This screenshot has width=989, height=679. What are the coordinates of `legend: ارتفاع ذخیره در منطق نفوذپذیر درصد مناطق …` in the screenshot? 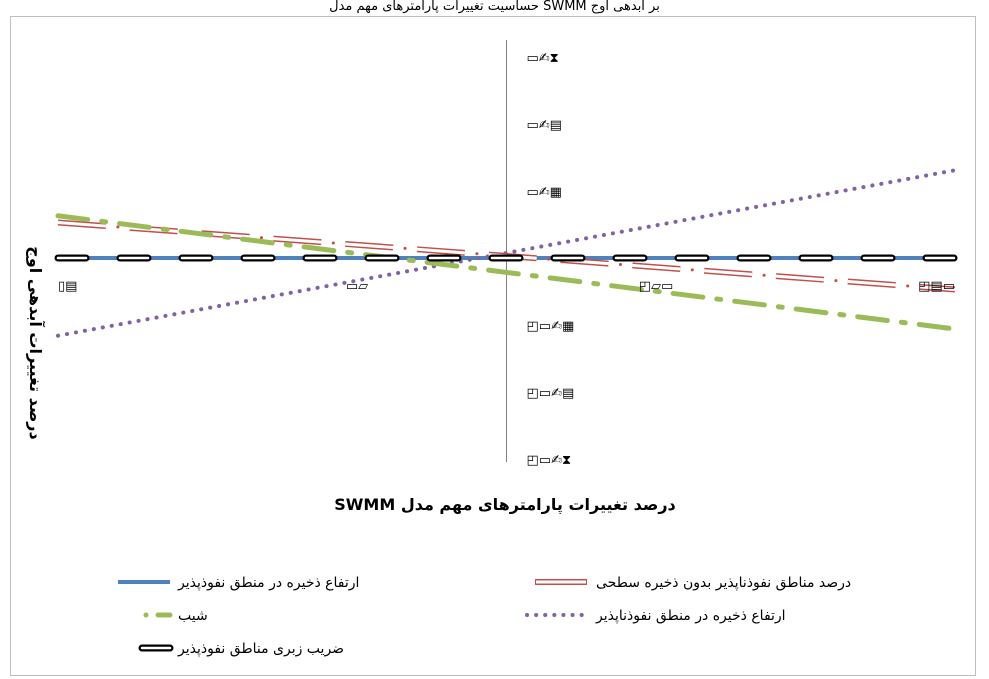 It's located at (484, 616).